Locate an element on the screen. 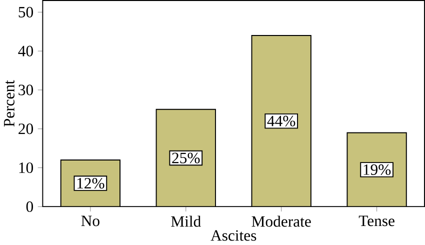 Image resolution: width=425 pixels, height=245 pixels. data-label: 25% is located at coordinates (186, 158).